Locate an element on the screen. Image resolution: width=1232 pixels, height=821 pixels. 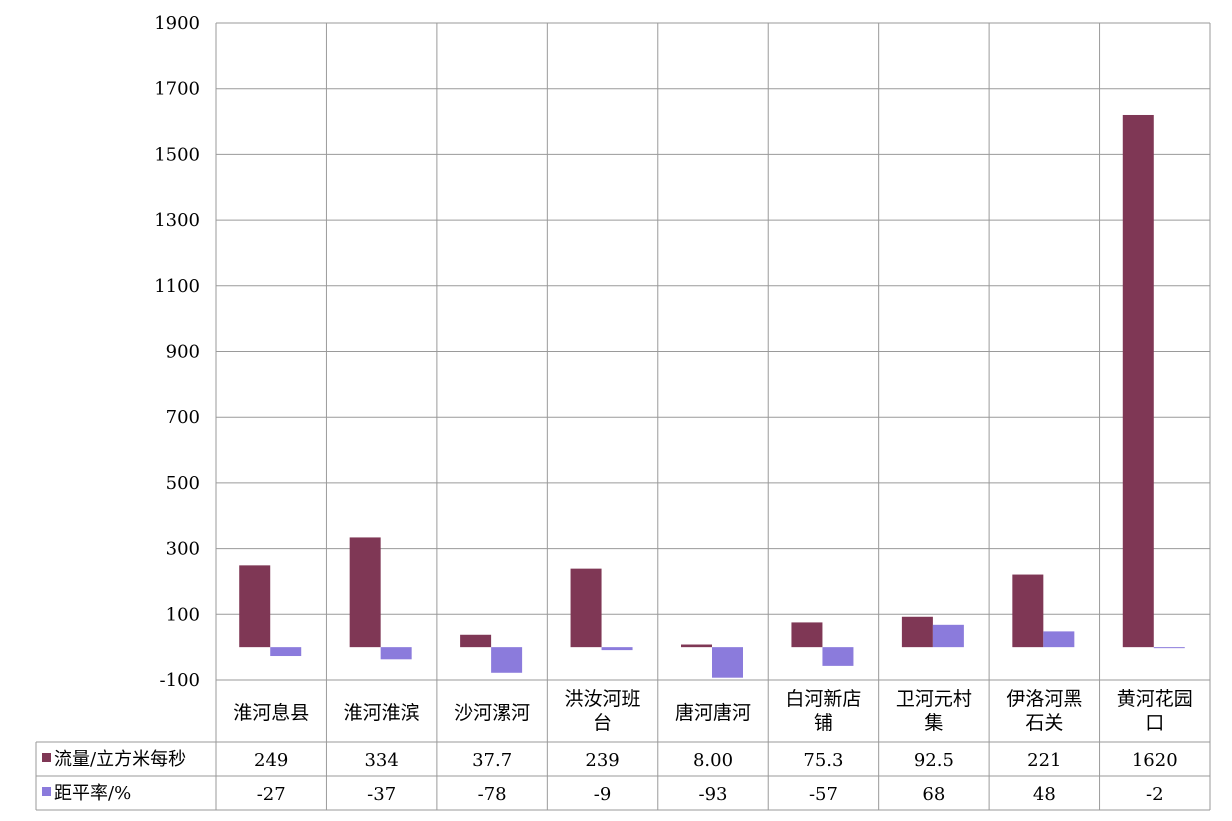
y-tick-label: 900 is located at coordinates (183, 352).